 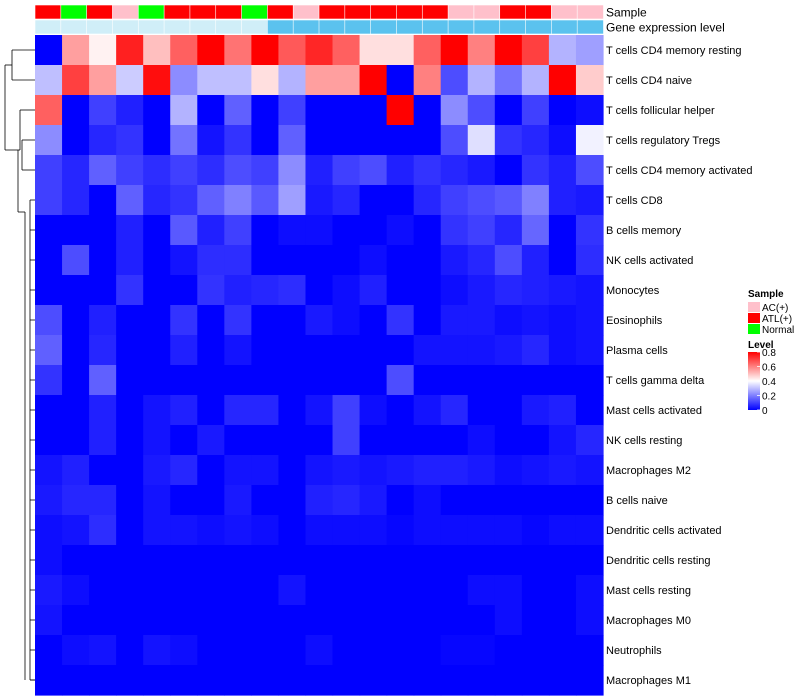 I want to click on legend-tick: 0.8, so click(x=769, y=353).